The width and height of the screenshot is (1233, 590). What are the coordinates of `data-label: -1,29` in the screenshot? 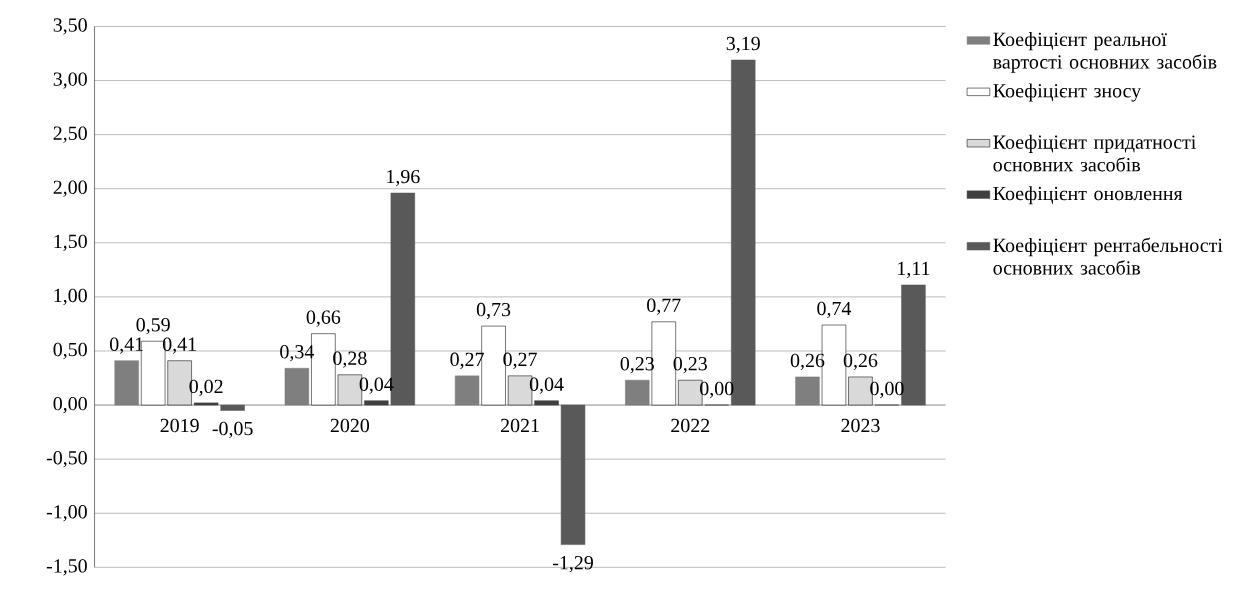 It's located at (573, 564).